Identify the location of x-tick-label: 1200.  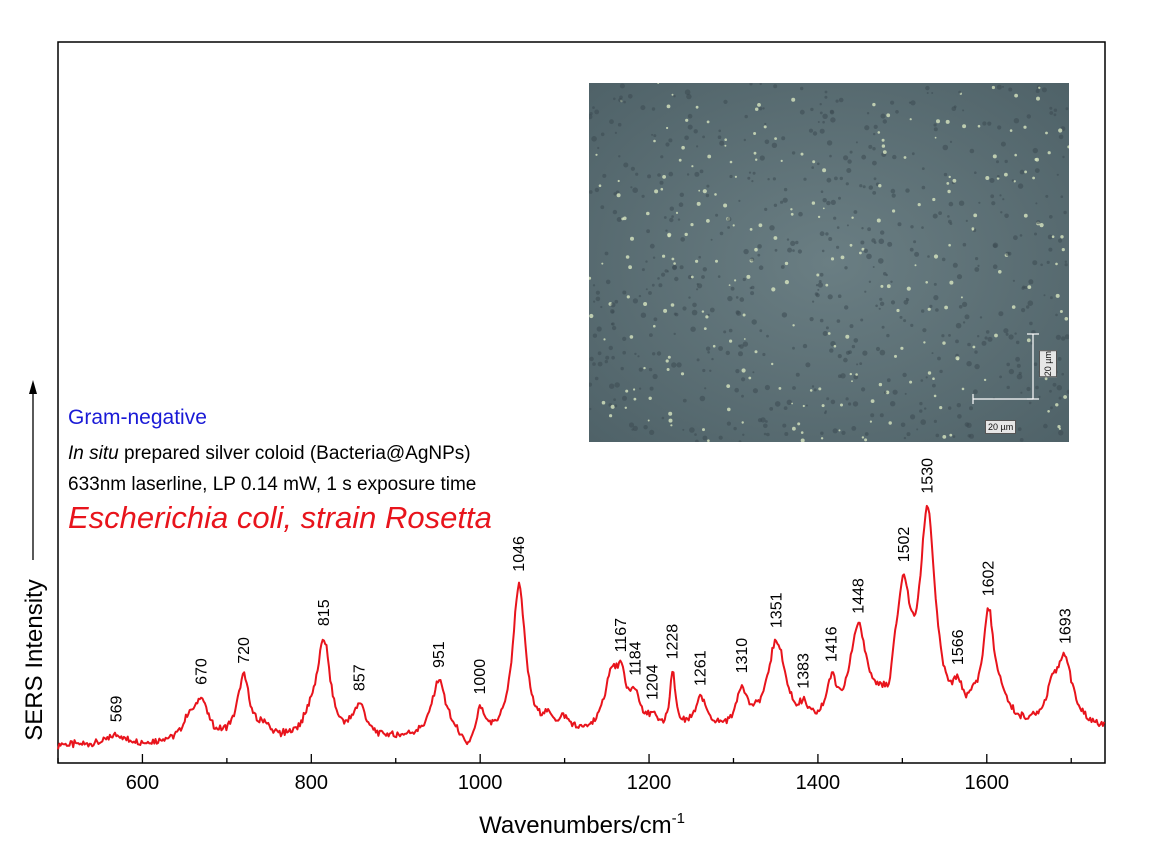
(649, 783).